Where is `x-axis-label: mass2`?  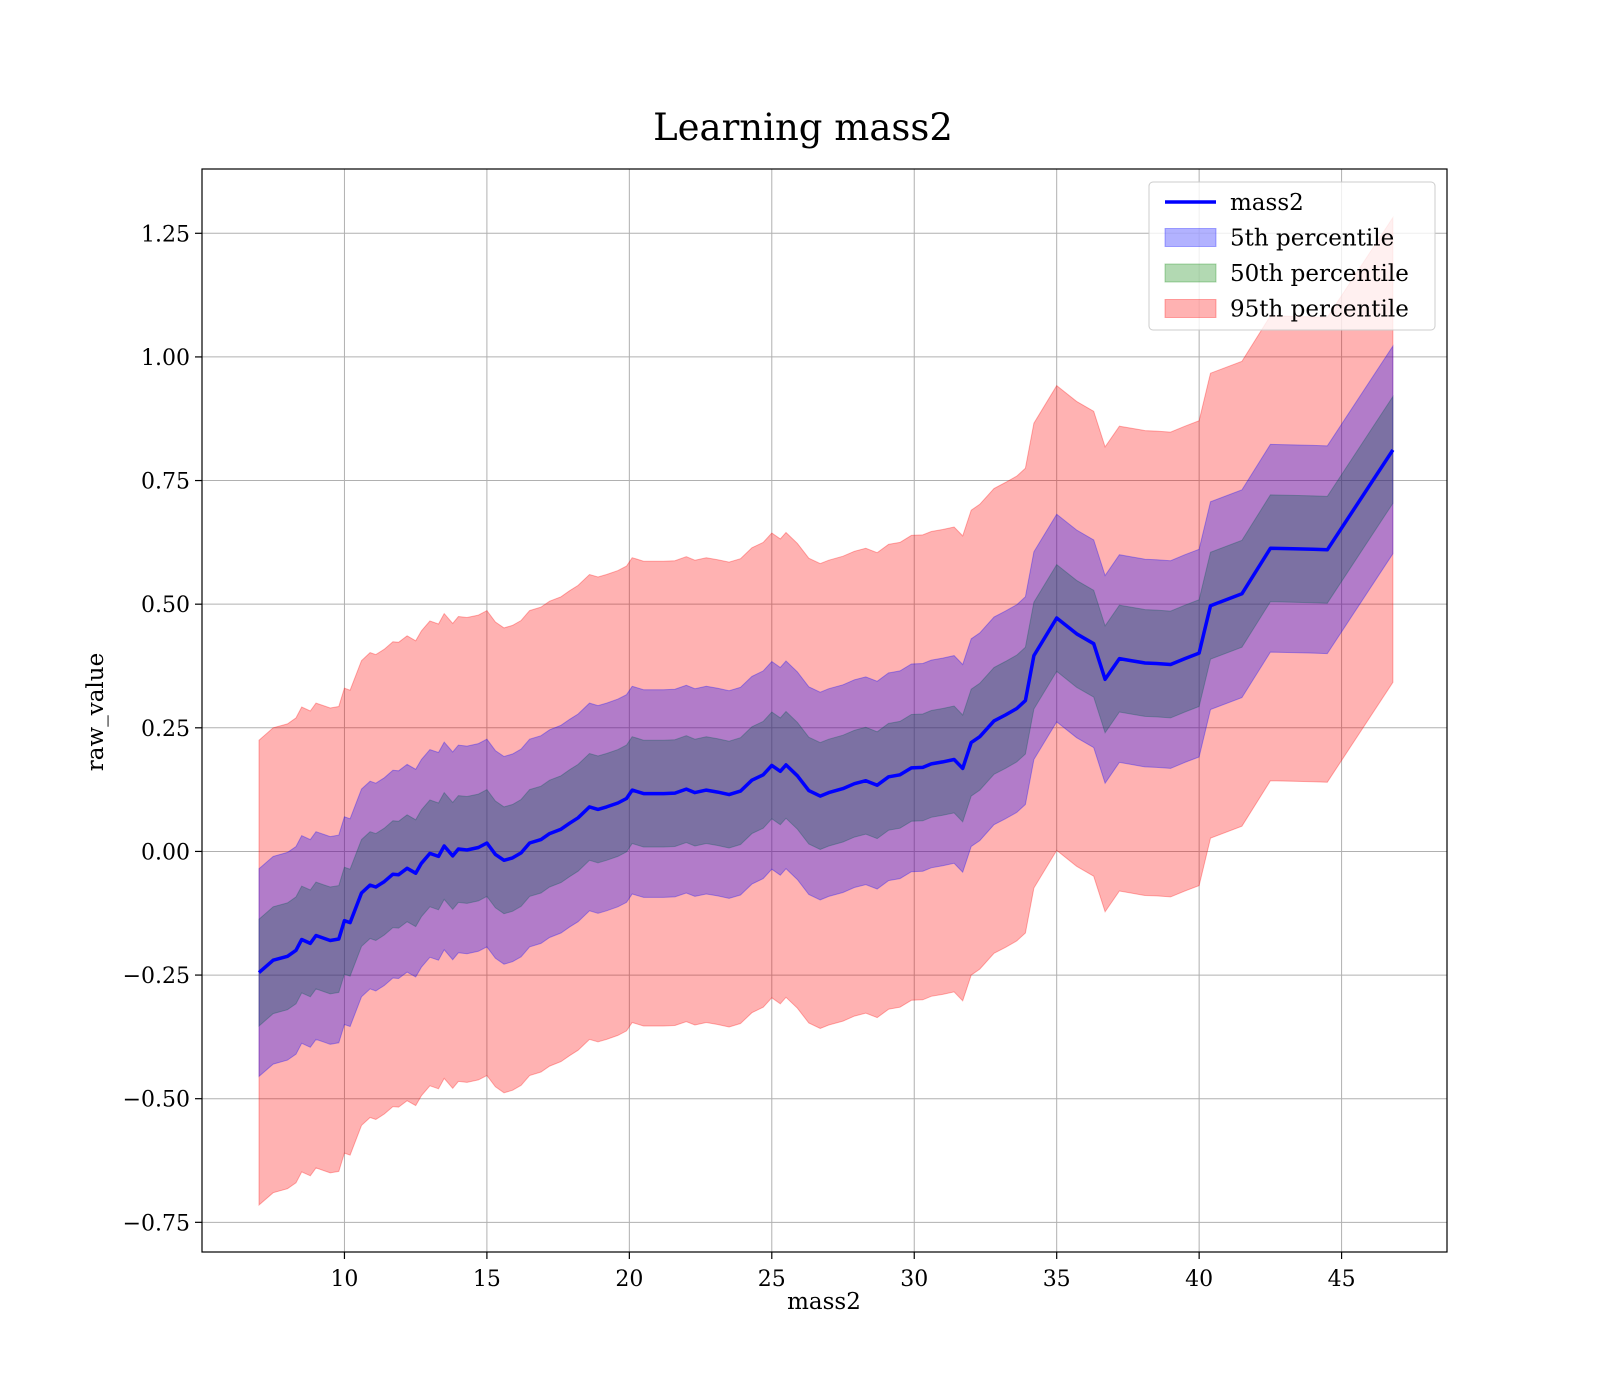 x-axis-label: mass2 is located at coordinates (824, 1302).